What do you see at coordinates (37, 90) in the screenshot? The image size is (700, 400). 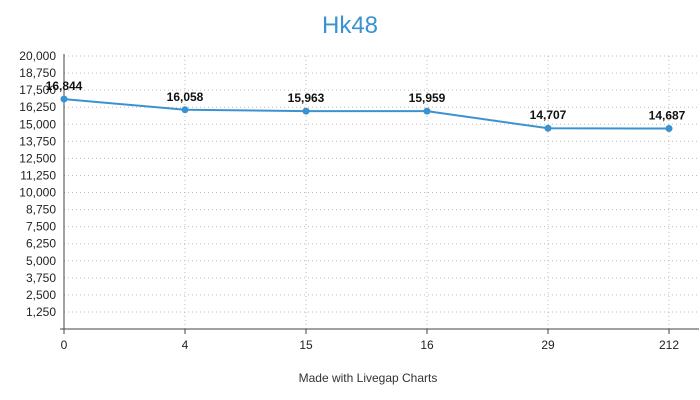 I see `y-tick-label: 17,500` at bounding box center [37, 90].